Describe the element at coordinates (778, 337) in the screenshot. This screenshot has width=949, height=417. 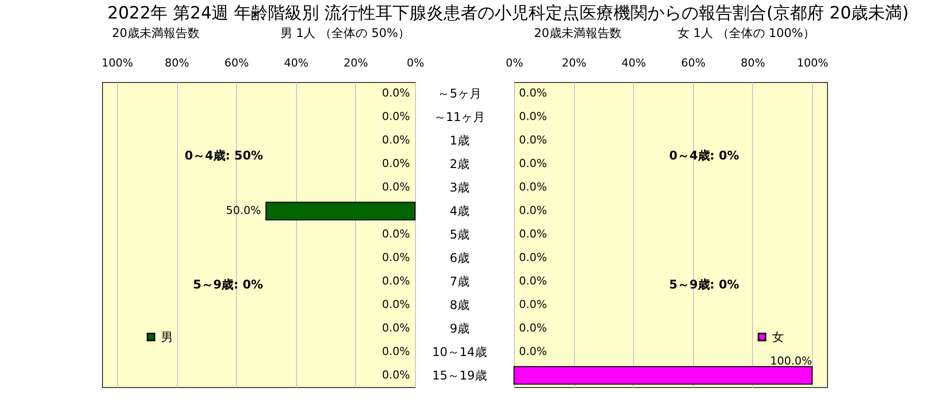
I see `legend-label: 女` at that location.